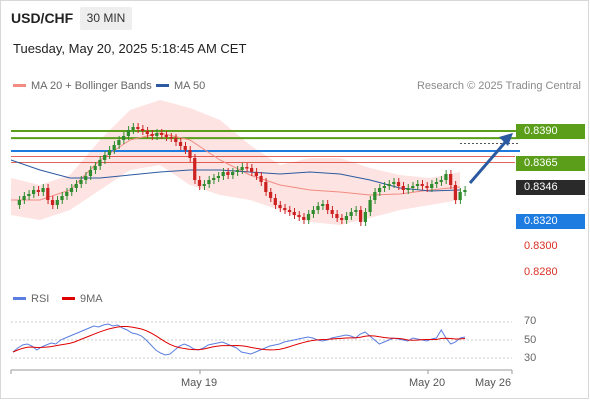 Image resolution: width=590 pixels, height=400 pixels. I want to click on legend-9ma-label: 9MA, so click(91, 299).